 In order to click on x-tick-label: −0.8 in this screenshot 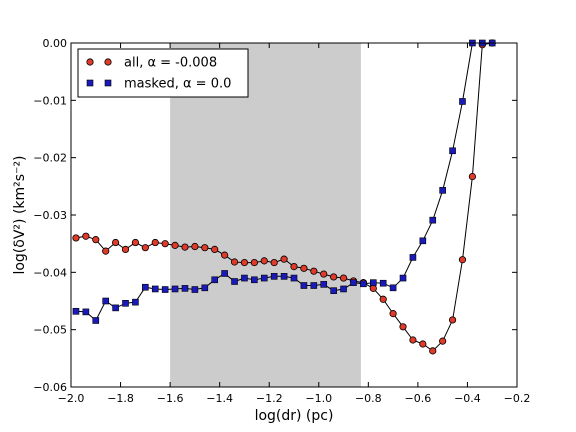, I will do `click(368, 398)`.